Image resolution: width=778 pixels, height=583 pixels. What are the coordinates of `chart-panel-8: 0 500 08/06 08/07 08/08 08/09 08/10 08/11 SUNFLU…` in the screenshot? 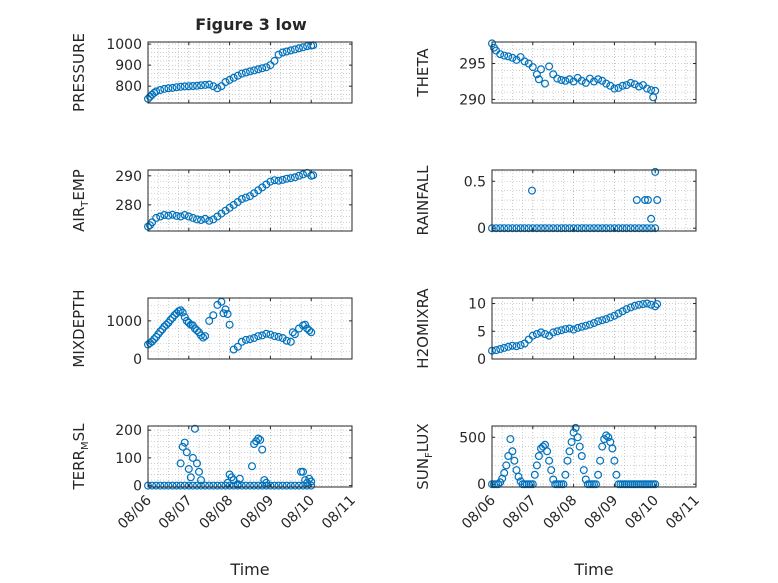 It's located at (558, 501).